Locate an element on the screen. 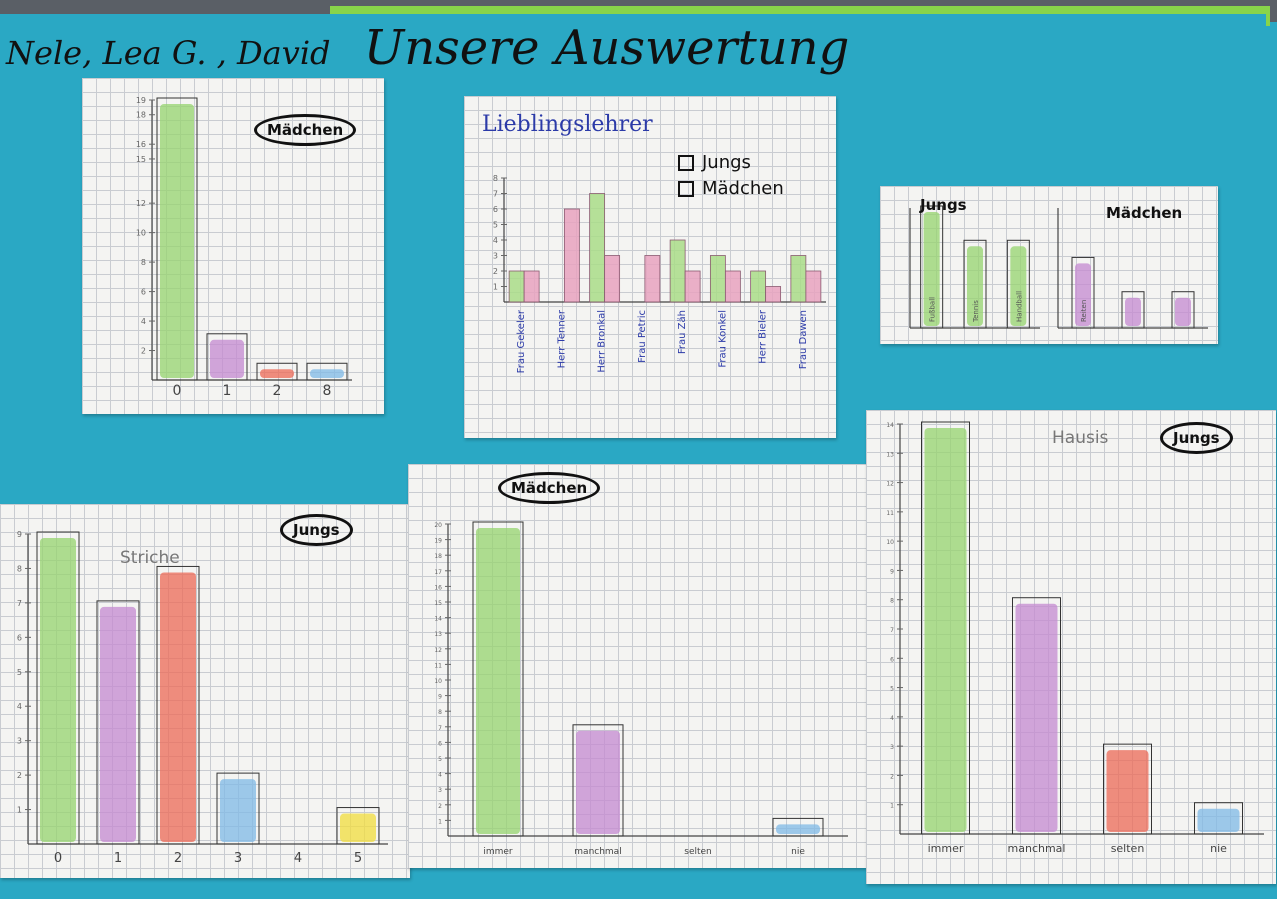 The width and height of the screenshot is (1277, 899). c3a-x-tick-label: Handball is located at coordinates (1019, 306).